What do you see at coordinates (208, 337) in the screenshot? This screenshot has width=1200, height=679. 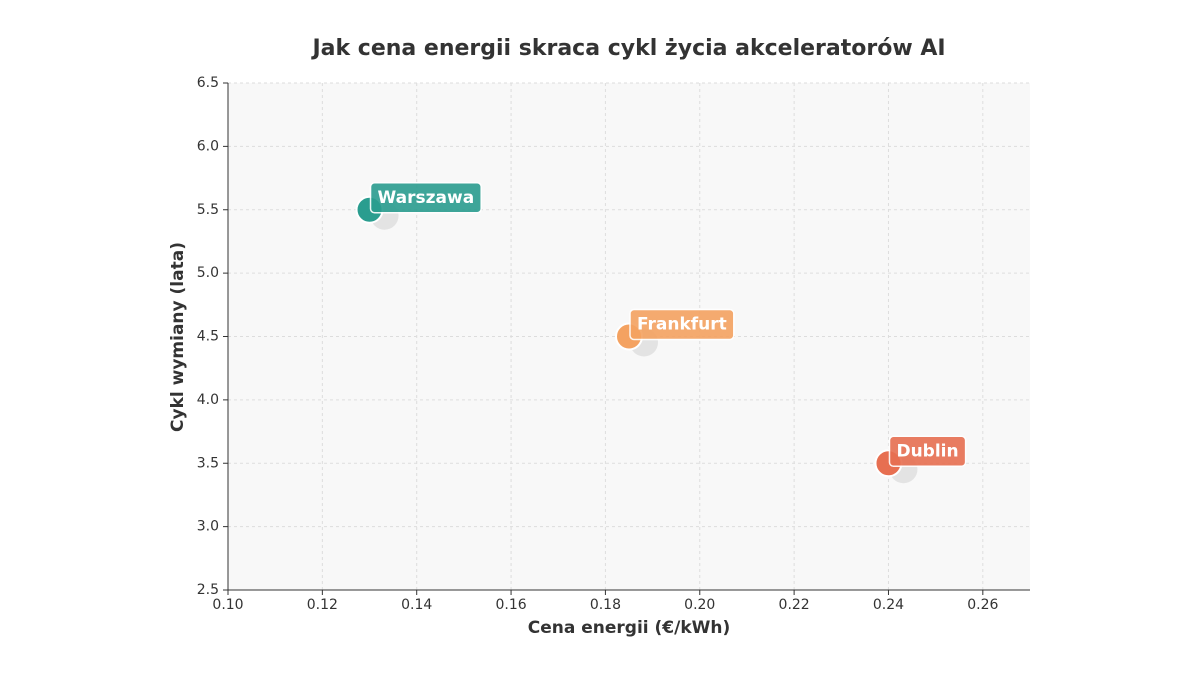 I see `y-tick-label: 4.5` at bounding box center [208, 337].